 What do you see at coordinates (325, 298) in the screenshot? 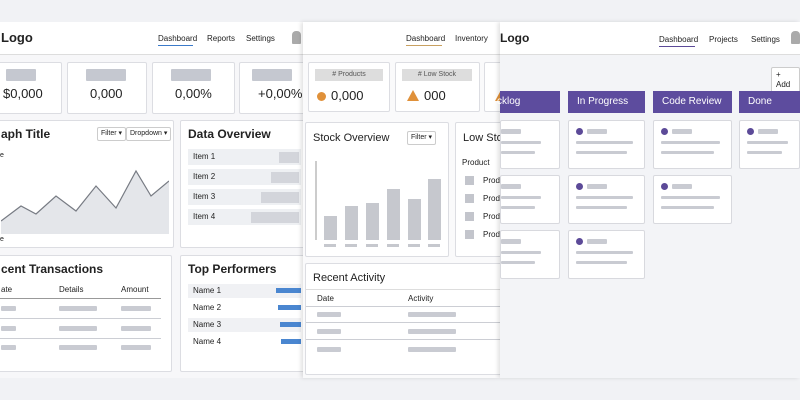
I see `column-header: Date` at bounding box center [325, 298].